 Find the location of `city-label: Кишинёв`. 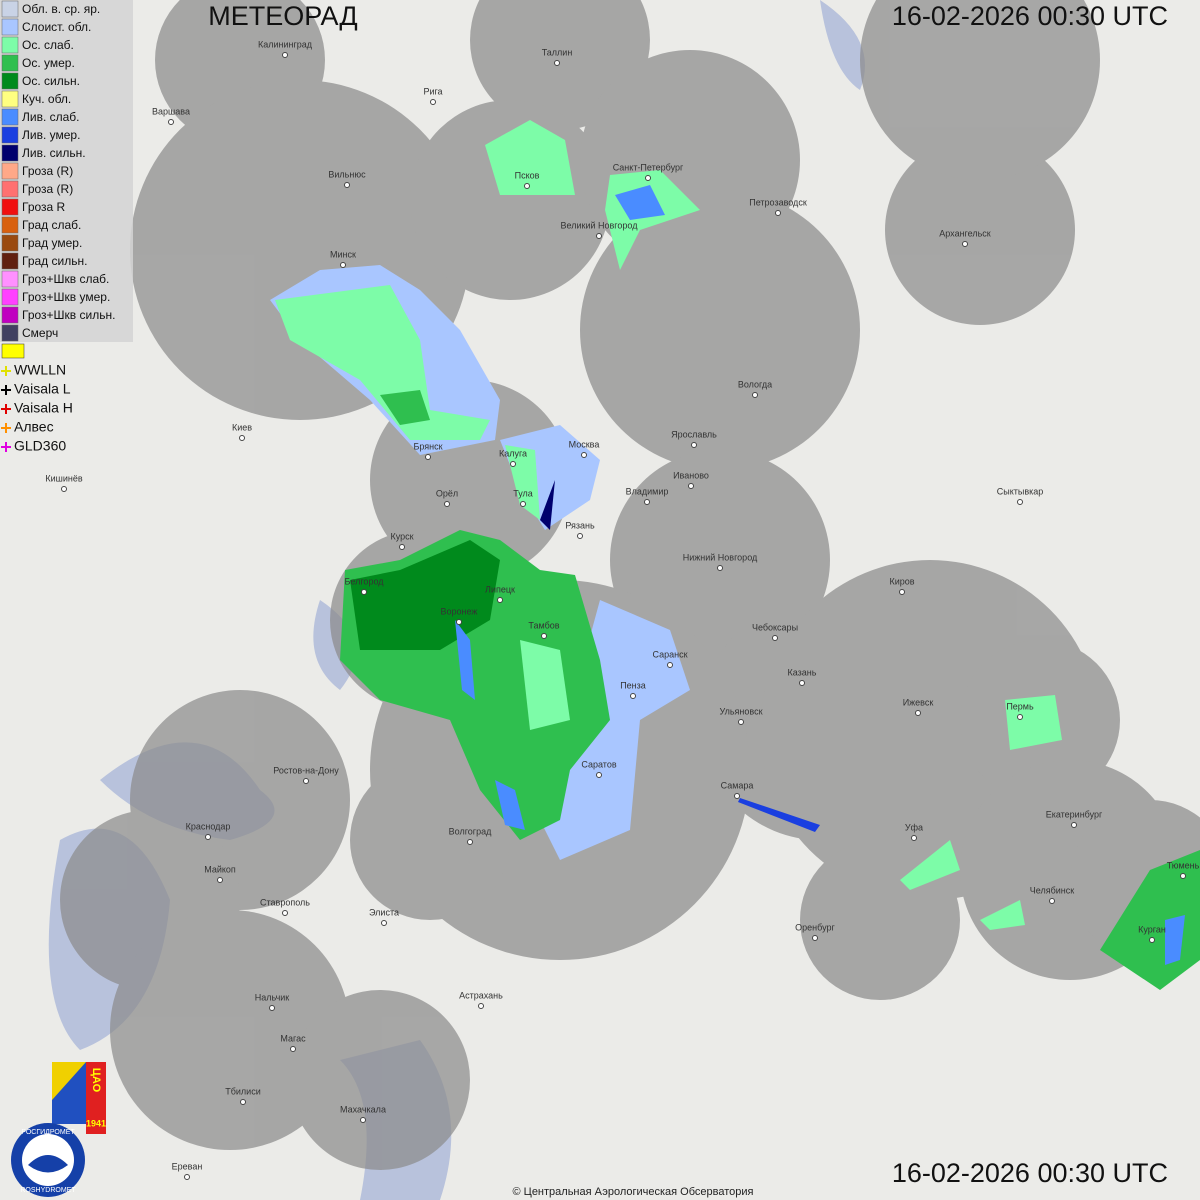

city-label: Кишинёв is located at coordinates (63, 478).